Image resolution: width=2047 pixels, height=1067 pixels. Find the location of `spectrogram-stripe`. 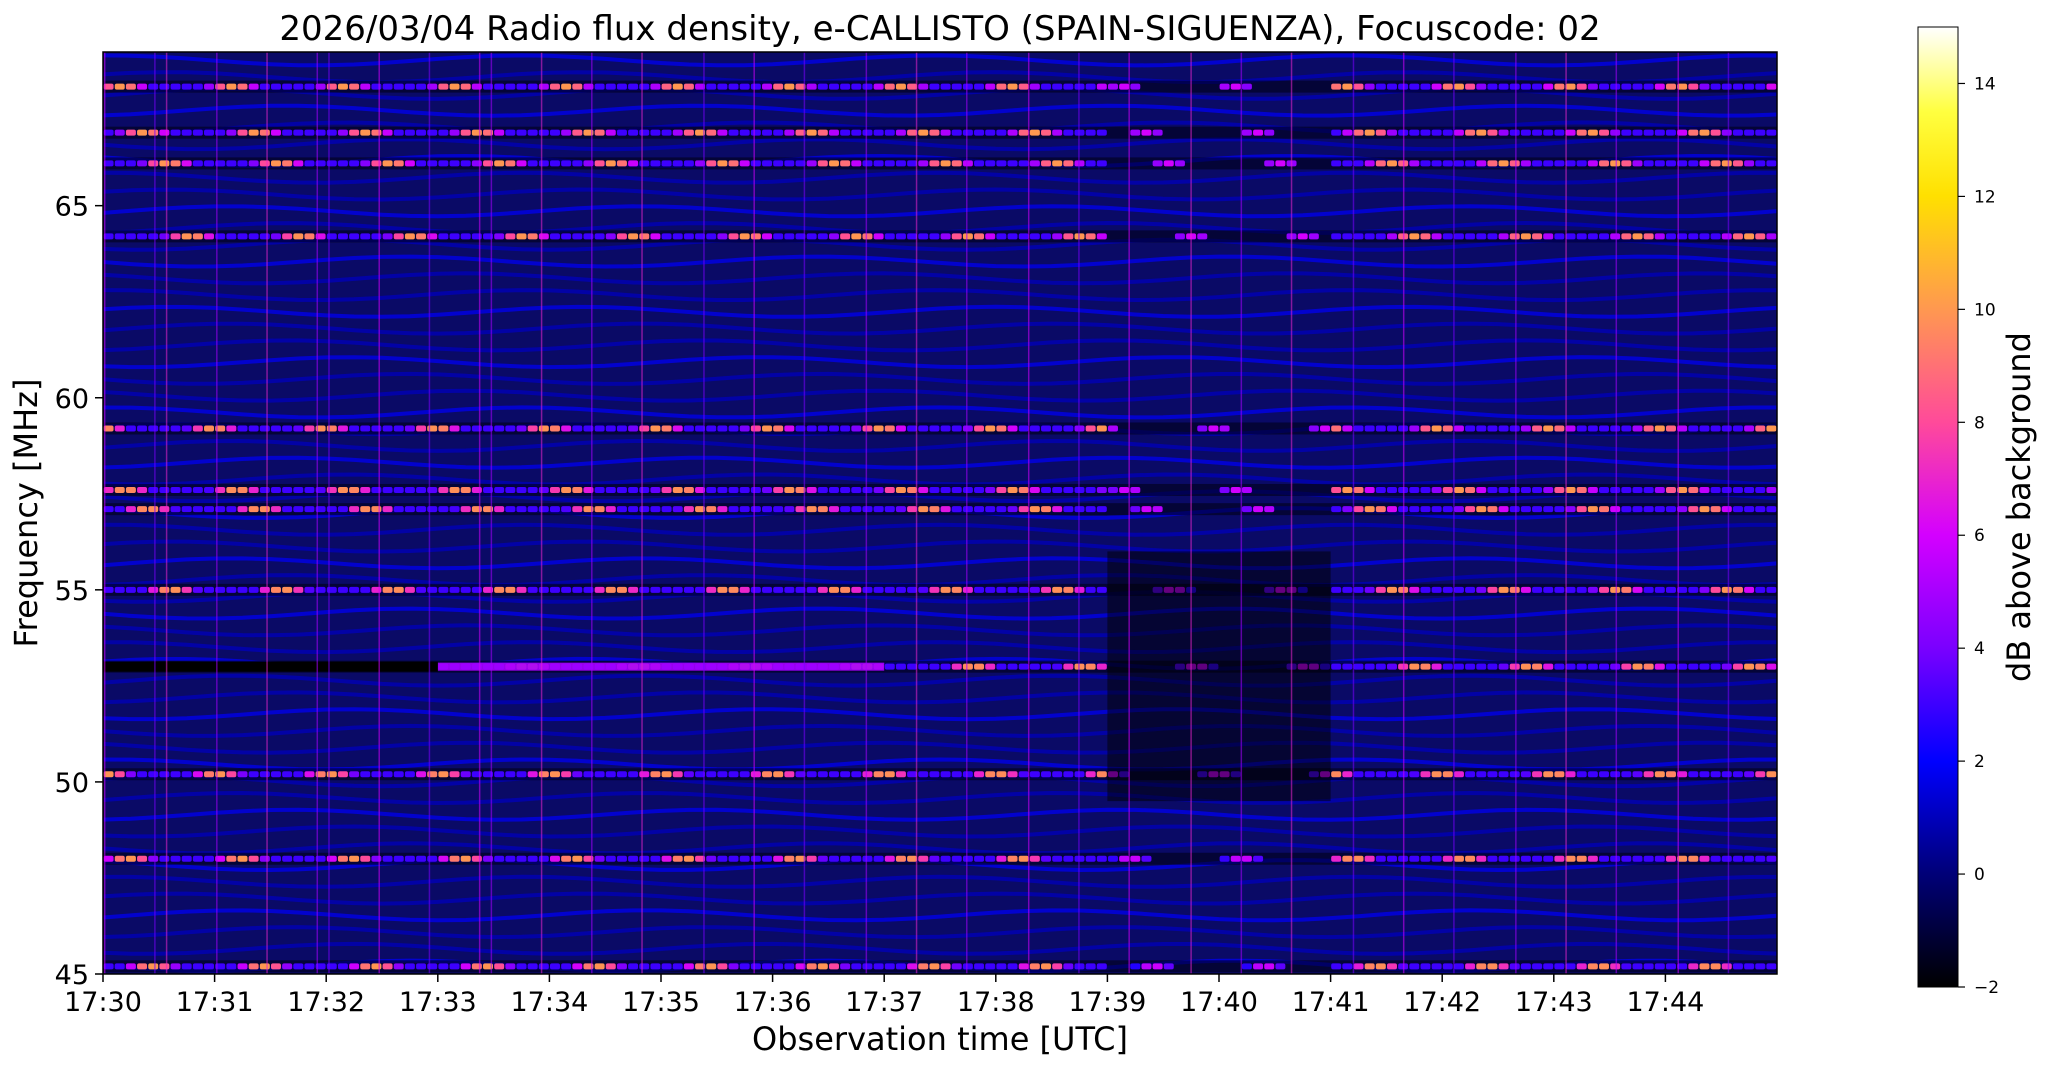

spectrogram-stripe is located at coordinates (940, 730).